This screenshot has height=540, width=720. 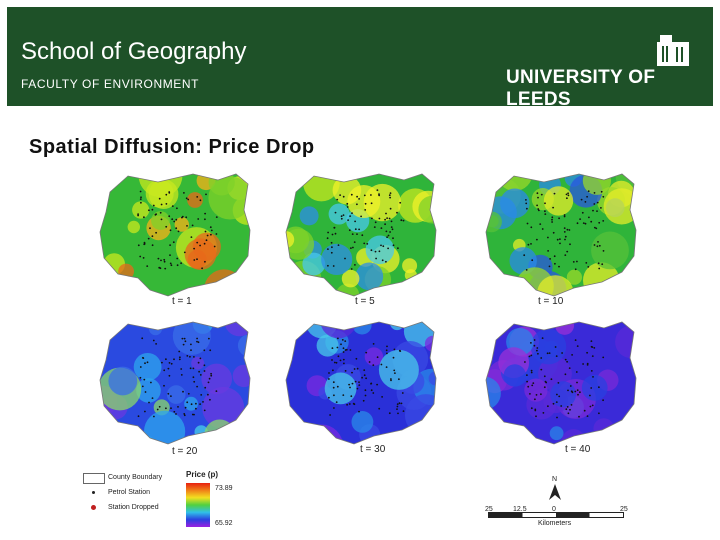 I want to click on legend-price-high: 73.89, so click(x=224, y=488).